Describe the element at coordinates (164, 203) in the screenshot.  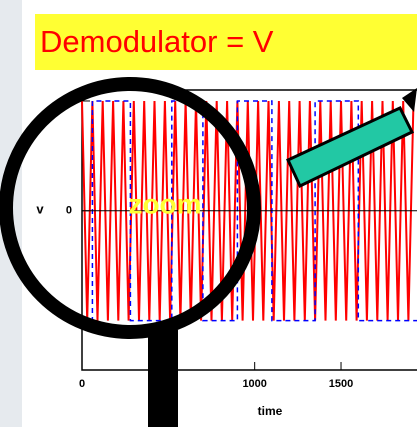
I see `zoom-label: zoom` at that location.